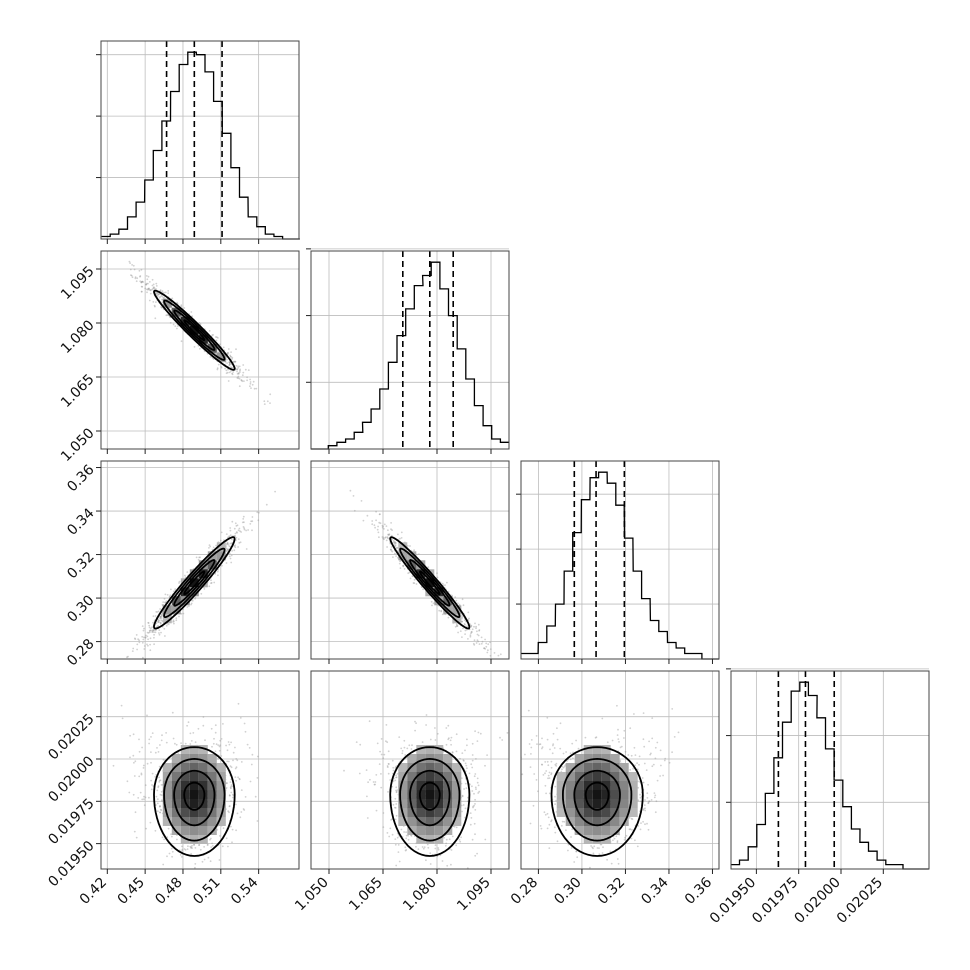  What do you see at coordinates (410, 560) in the screenshot?
I see `panel-frame` at bounding box center [410, 560].